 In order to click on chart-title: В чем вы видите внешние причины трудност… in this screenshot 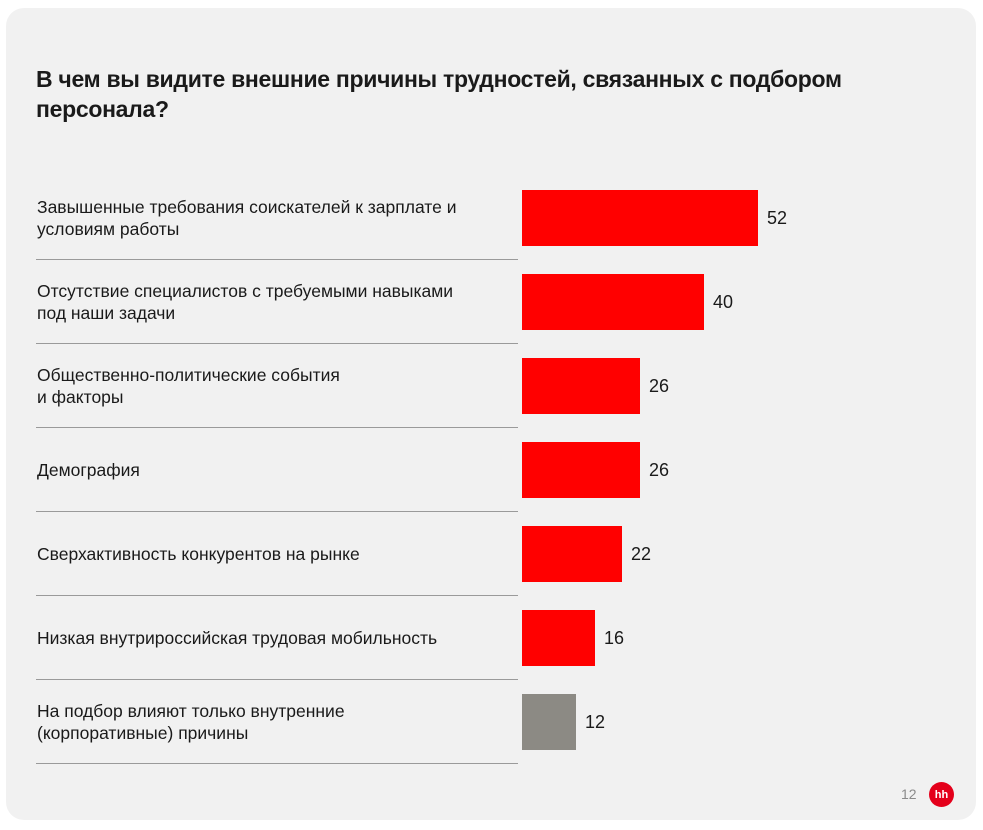, I will do `click(439, 94)`.